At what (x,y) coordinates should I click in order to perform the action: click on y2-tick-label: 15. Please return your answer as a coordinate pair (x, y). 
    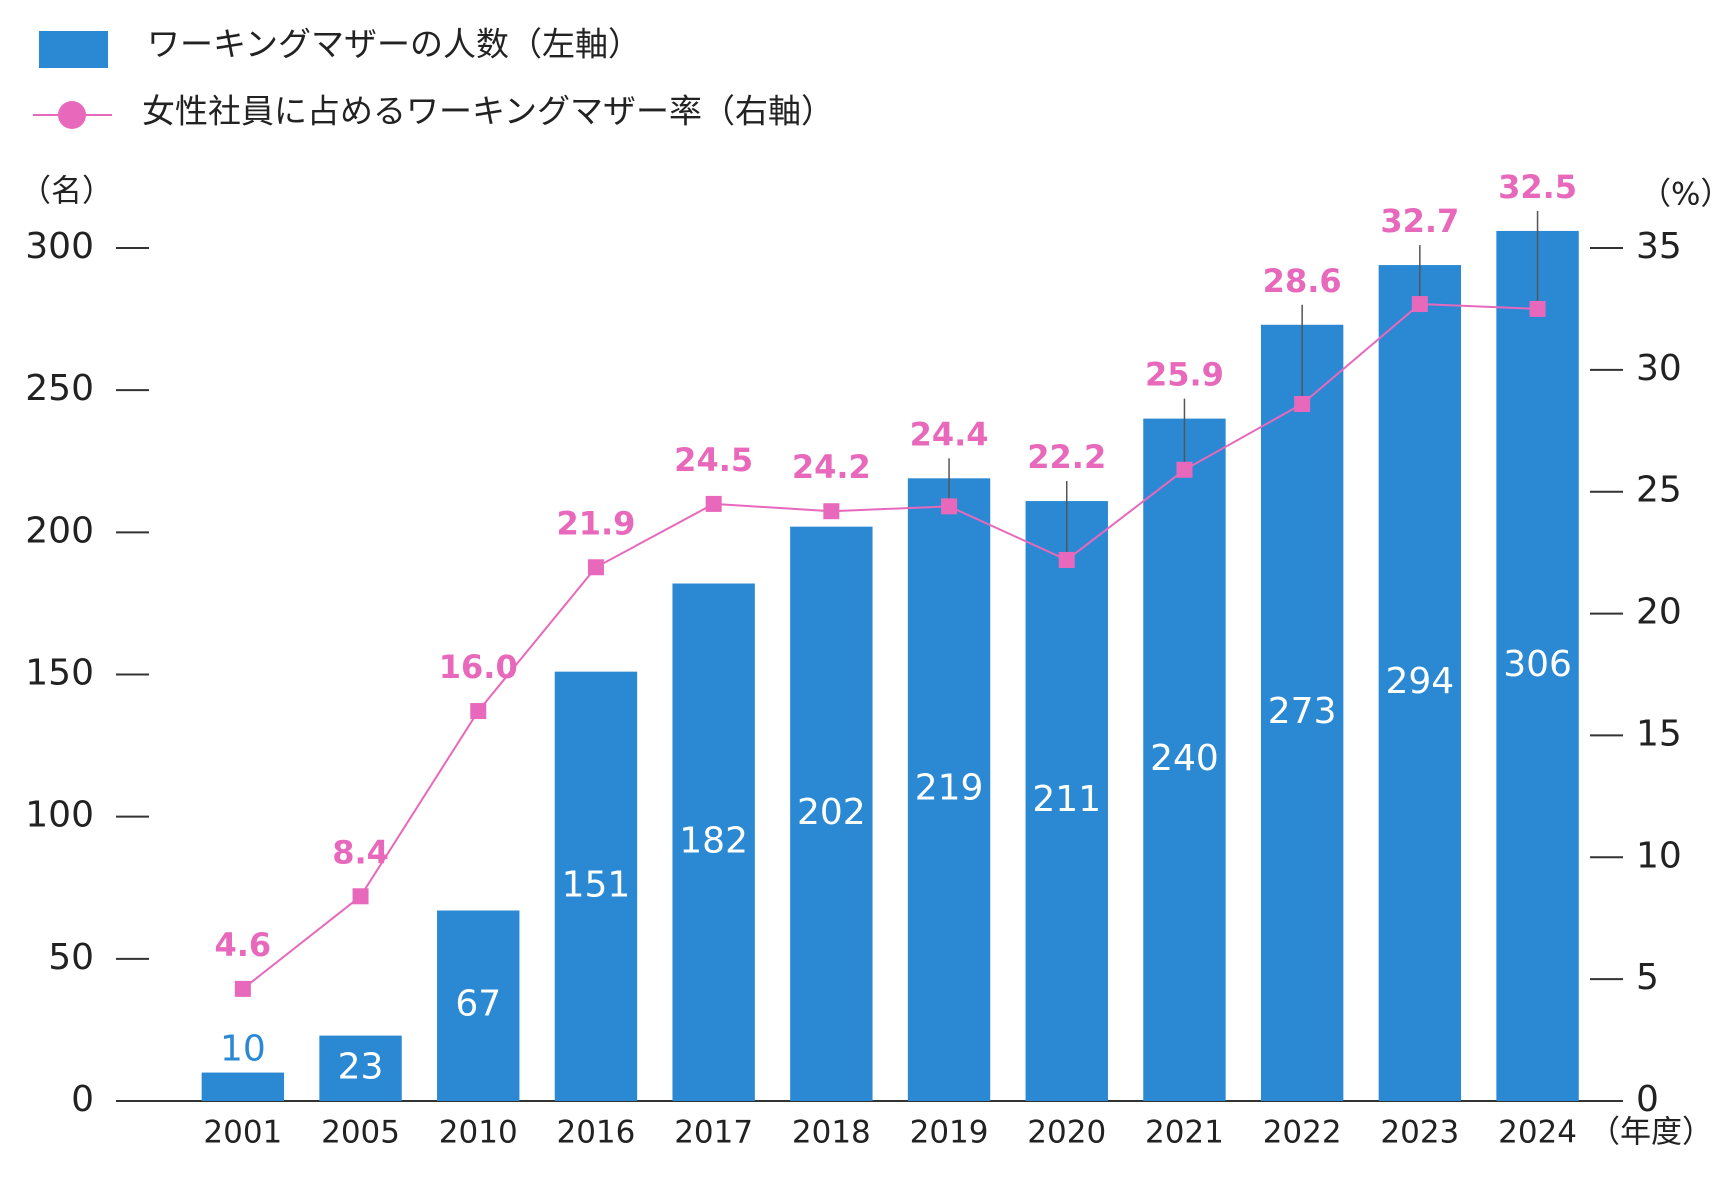
    Looking at the image, I should click on (1659, 733).